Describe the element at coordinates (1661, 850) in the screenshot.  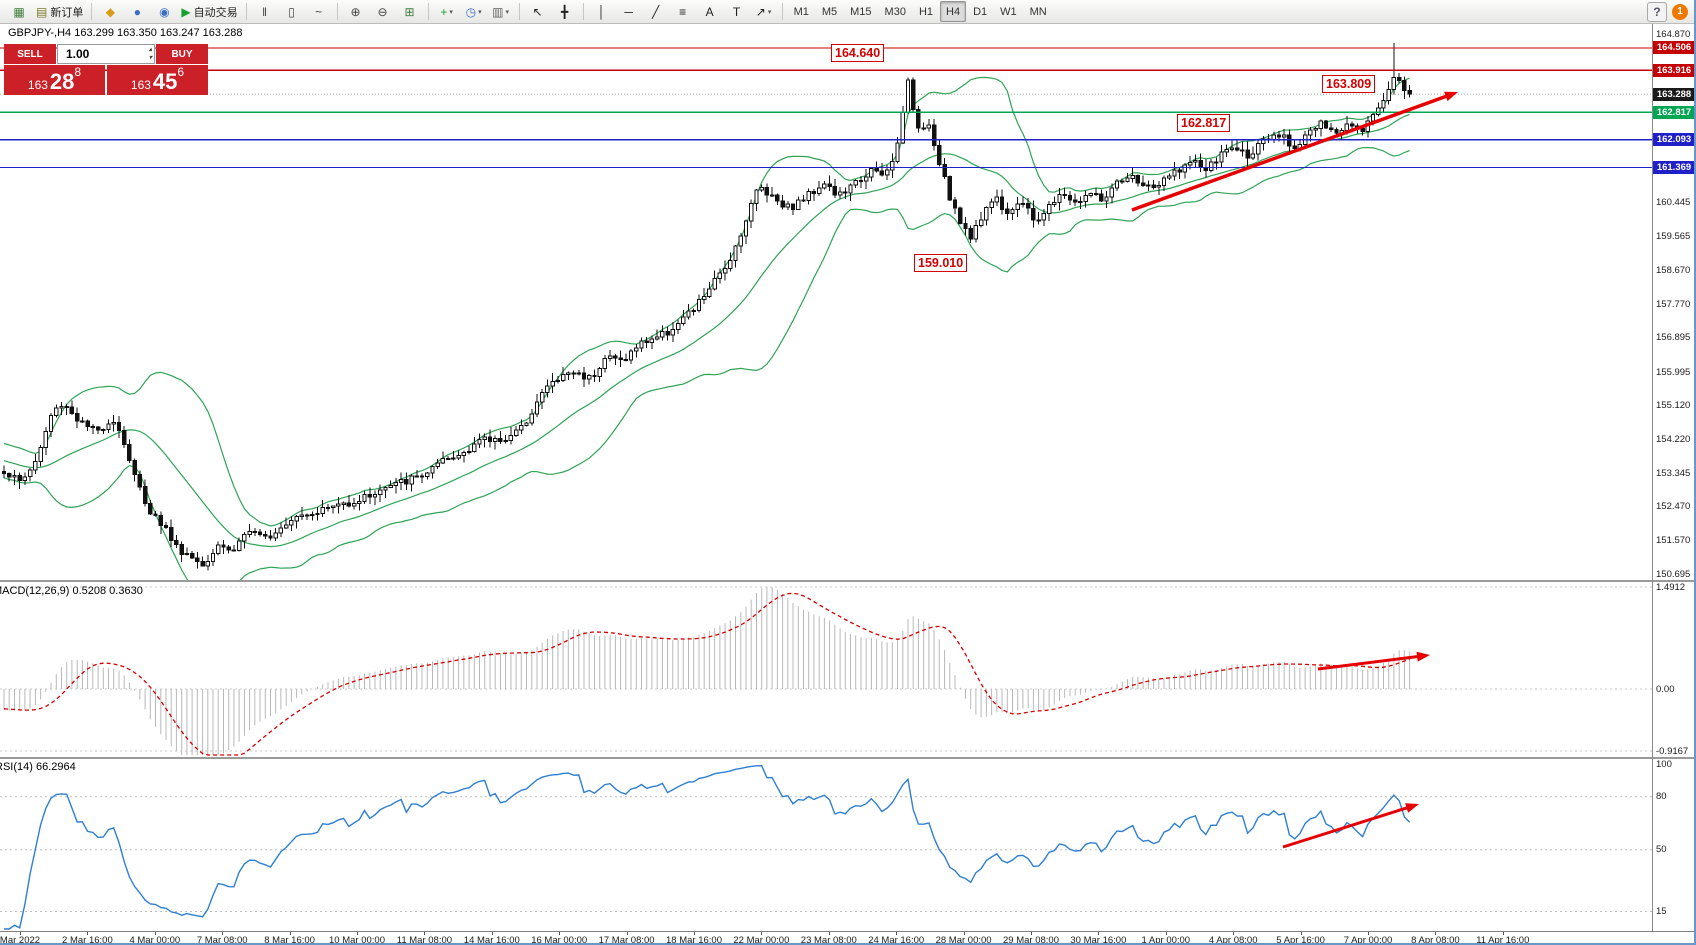
I see `rsi-axis-label: 50` at that location.